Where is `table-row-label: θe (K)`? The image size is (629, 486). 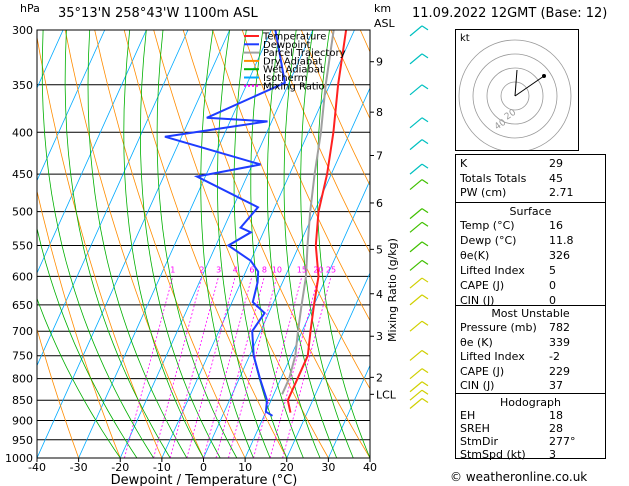 table-row-label: θe (K) is located at coordinates (476, 342).